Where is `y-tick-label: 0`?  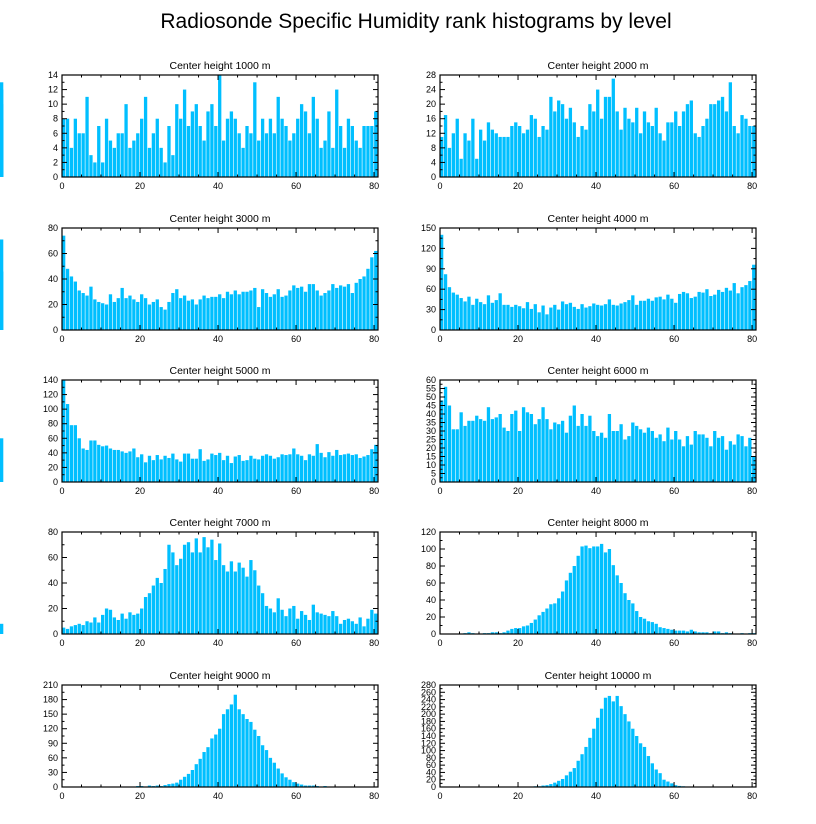 y-tick-label: 0 is located at coordinates (433, 177).